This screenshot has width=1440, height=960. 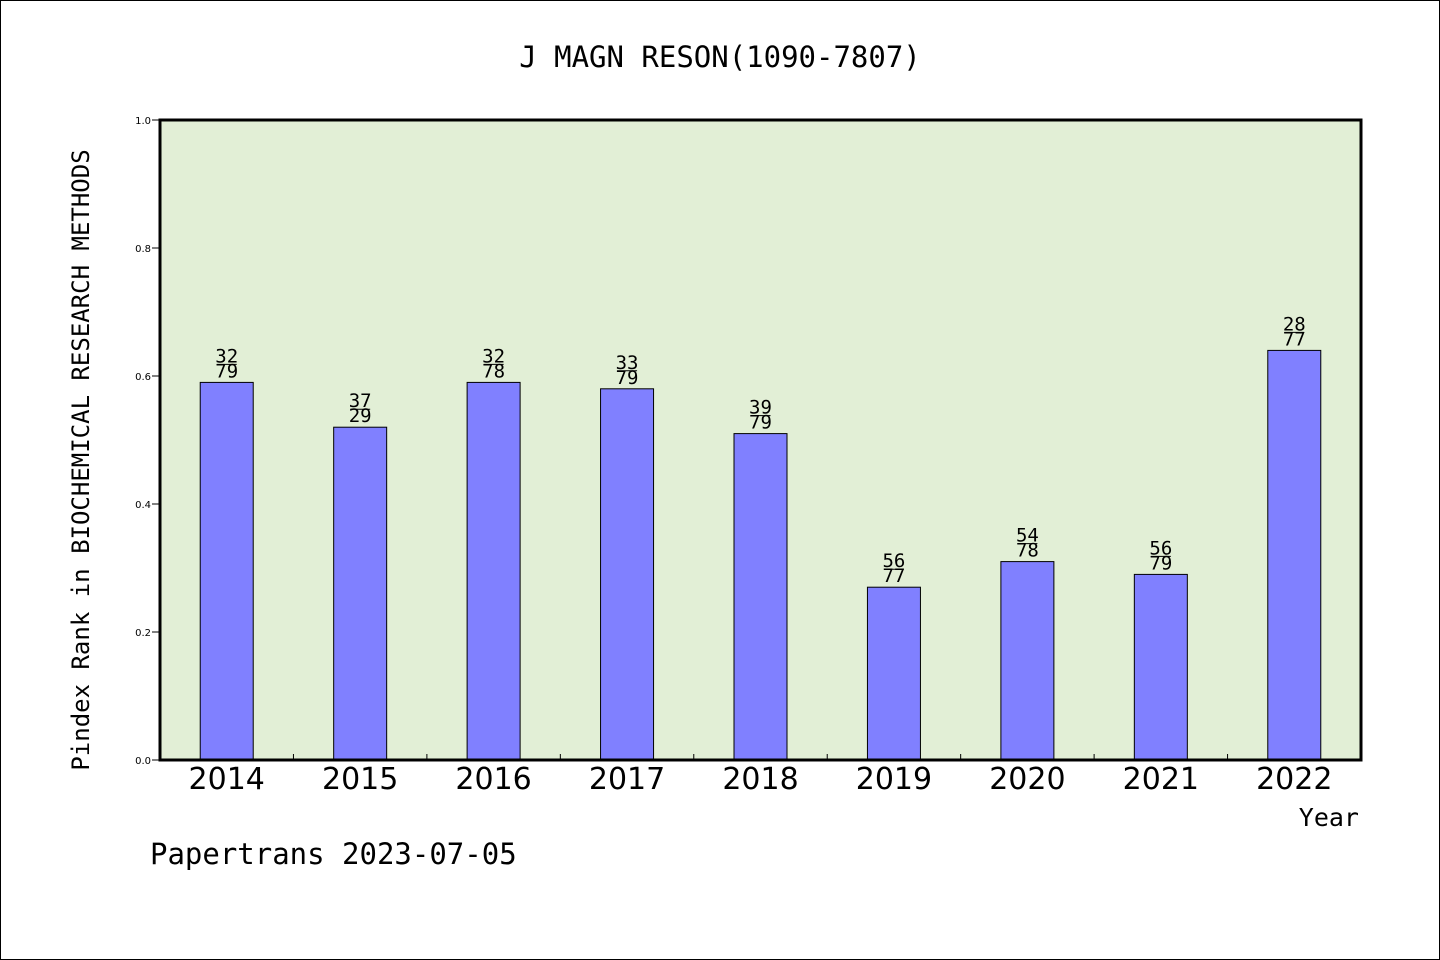 I want to click on y-tick-label-3: 0.6, so click(x=143, y=377).